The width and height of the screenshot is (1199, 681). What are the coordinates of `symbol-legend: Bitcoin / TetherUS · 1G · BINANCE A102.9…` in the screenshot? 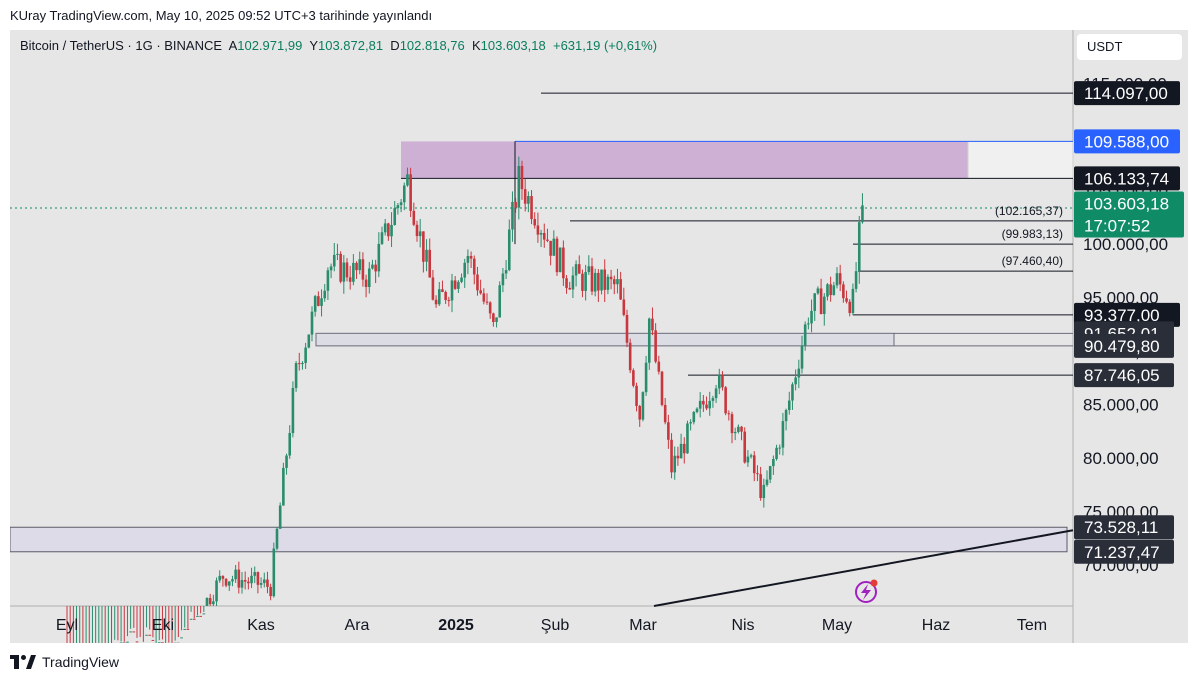 It's located at (338, 45).